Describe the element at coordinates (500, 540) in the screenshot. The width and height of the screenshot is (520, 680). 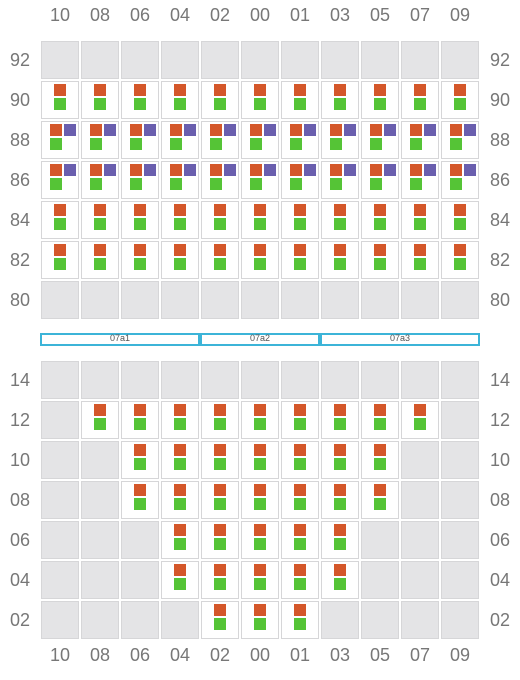
I see `row-label-right: 06` at that location.